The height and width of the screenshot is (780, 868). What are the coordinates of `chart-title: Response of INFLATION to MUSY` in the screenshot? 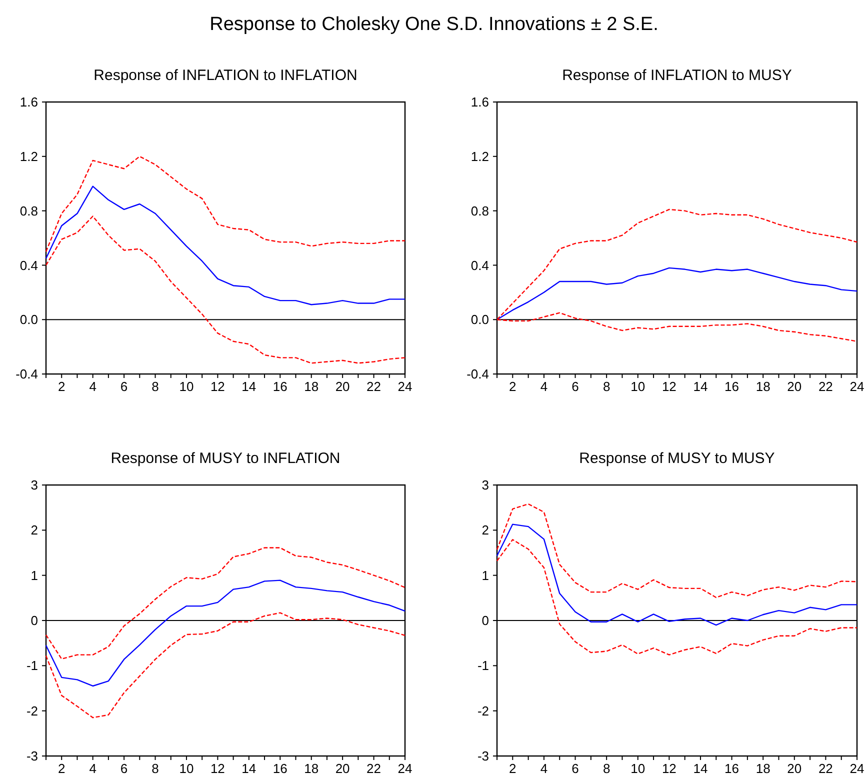 It's located at (677, 75).